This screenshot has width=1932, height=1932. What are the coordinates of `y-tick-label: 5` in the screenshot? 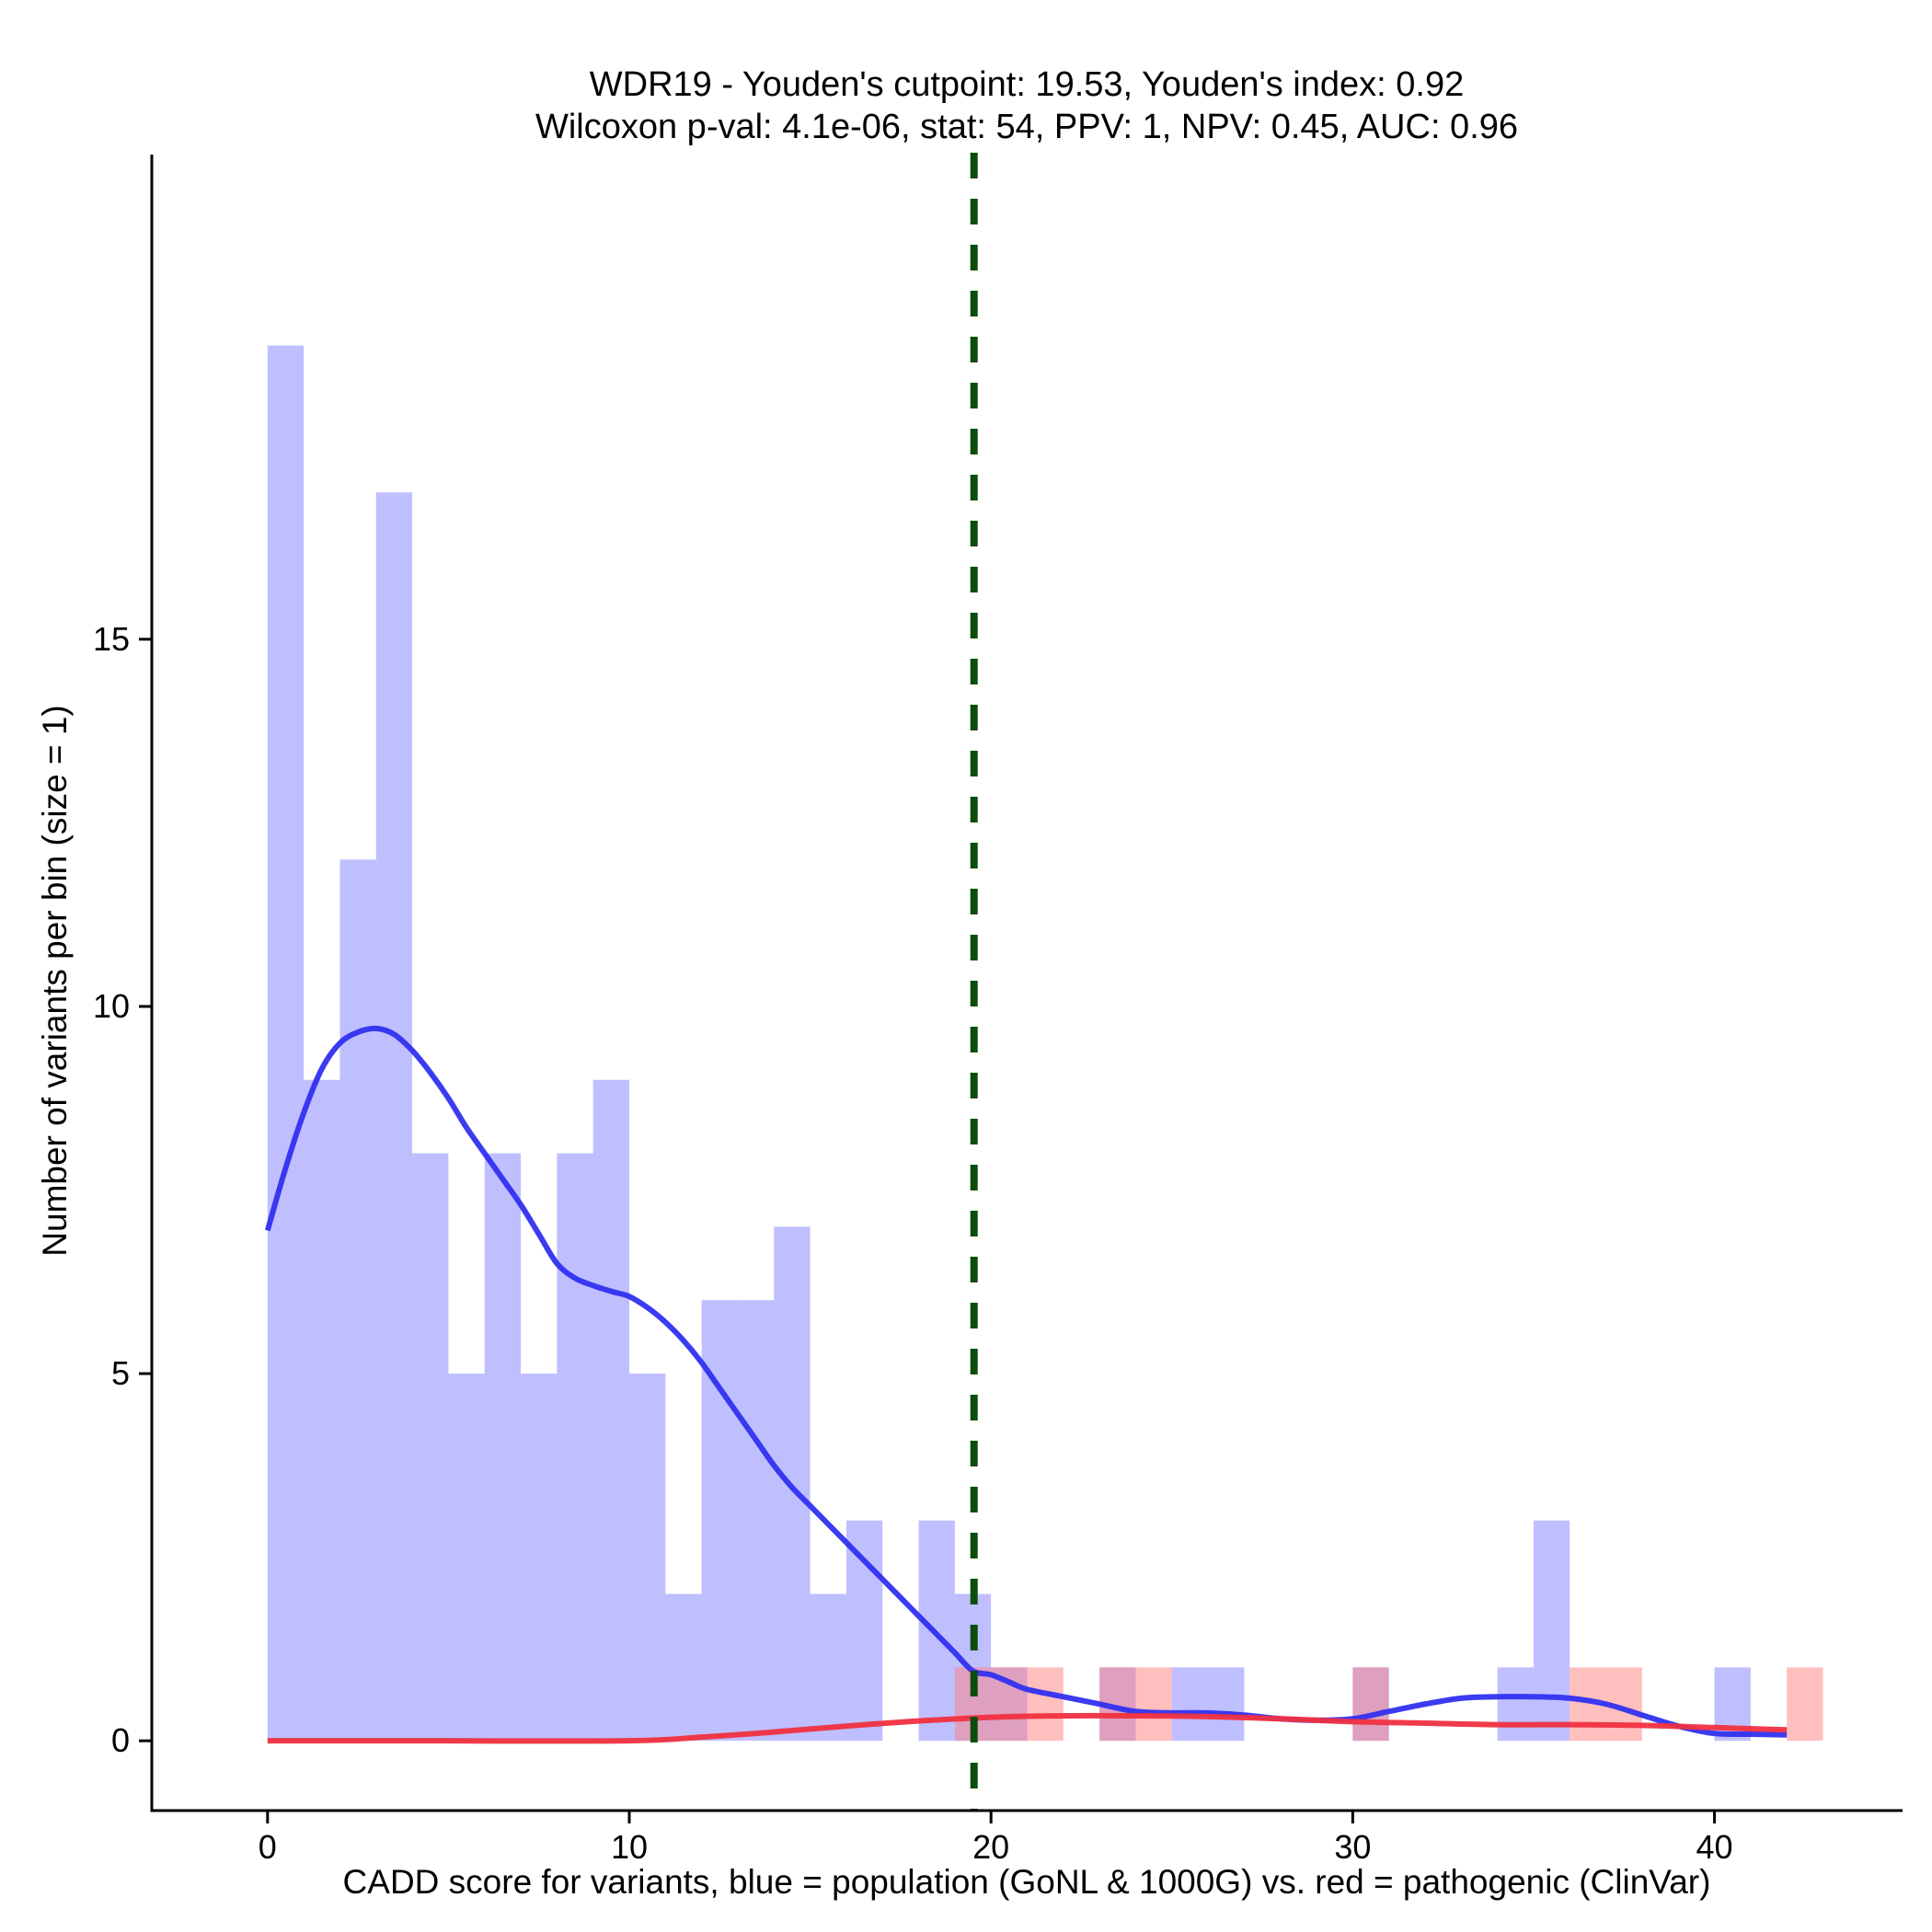 It's located at (120, 1373).